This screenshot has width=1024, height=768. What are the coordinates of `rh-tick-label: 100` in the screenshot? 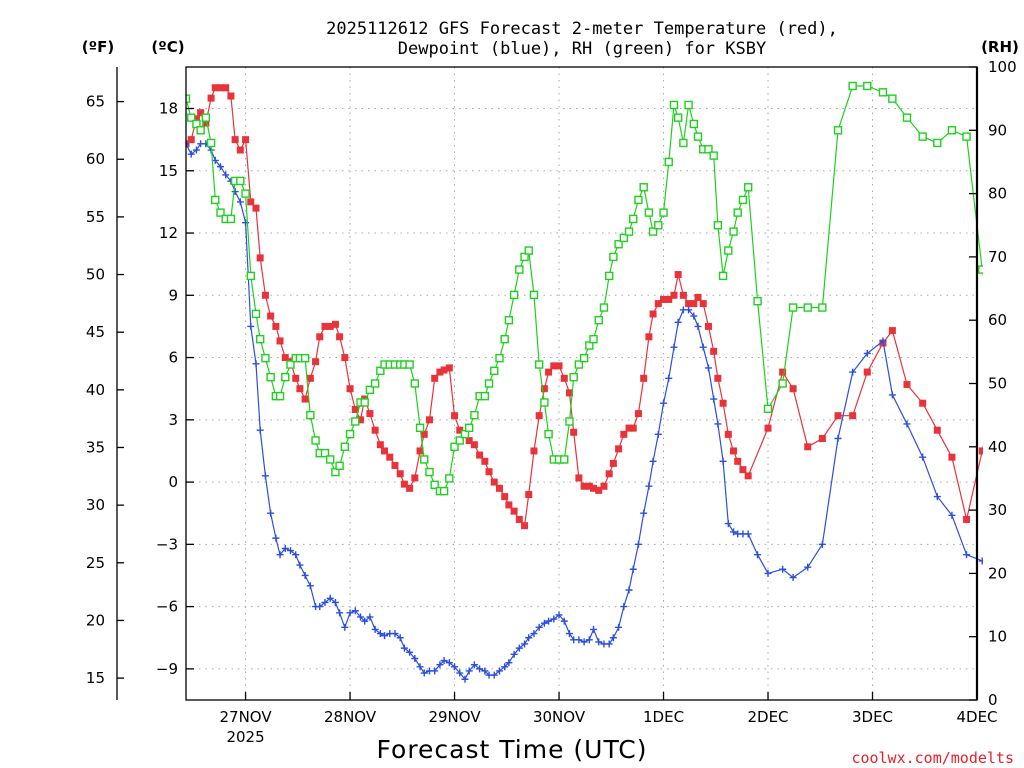 It's located at (1002, 67).